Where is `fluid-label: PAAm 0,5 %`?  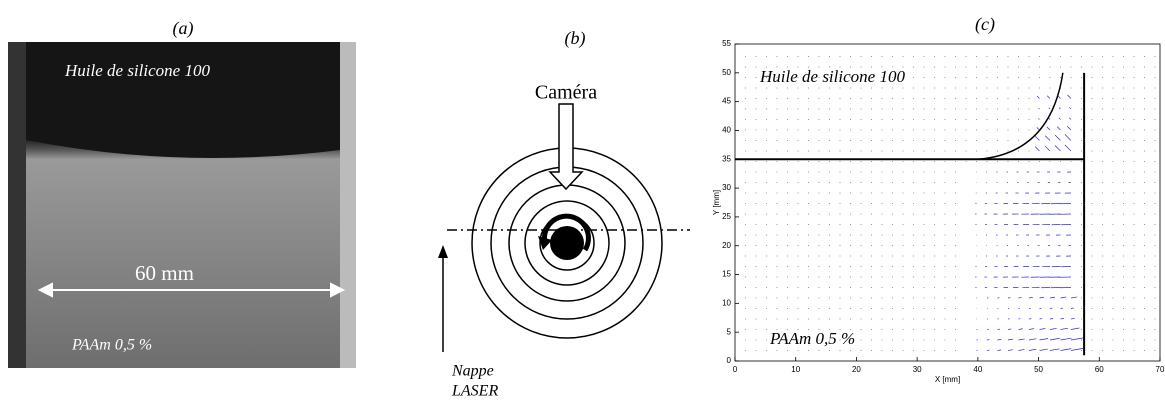
fluid-label: PAAm 0,5 % is located at coordinates (111, 345).